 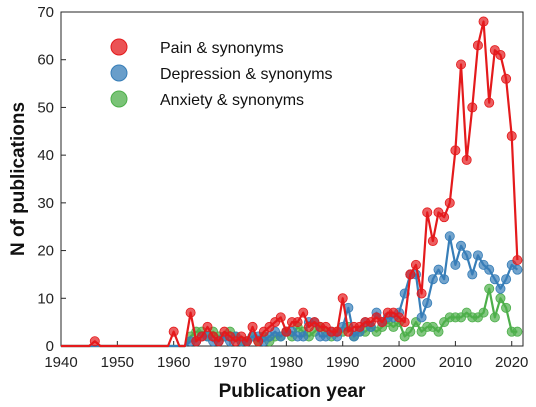 I want to click on y-axis-ticks: 0 10 20 30 40 50 60 70, so click(x=51, y=179).